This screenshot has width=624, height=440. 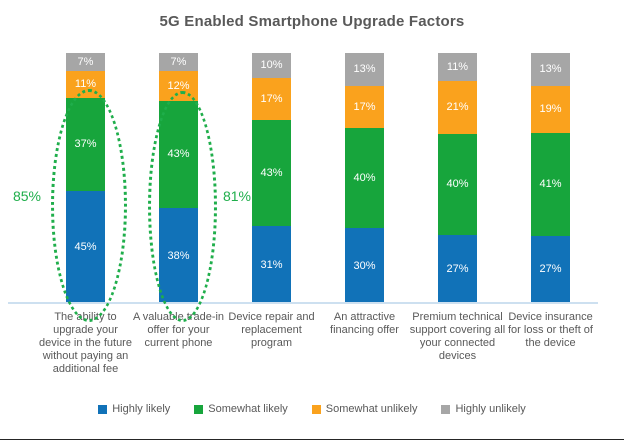 I want to click on stacked-bar: 11% 21% 40% 27%, so click(x=457, y=178).